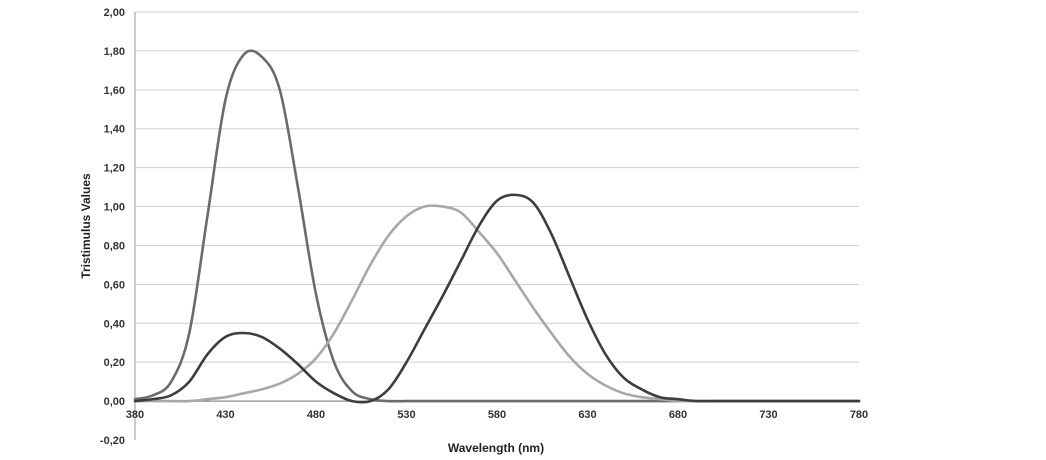 The width and height of the screenshot is (1046, 460). Describe the element at coordinates (114, 402) in the screenshot. I see `y-tick-label: 0,00` at that location.